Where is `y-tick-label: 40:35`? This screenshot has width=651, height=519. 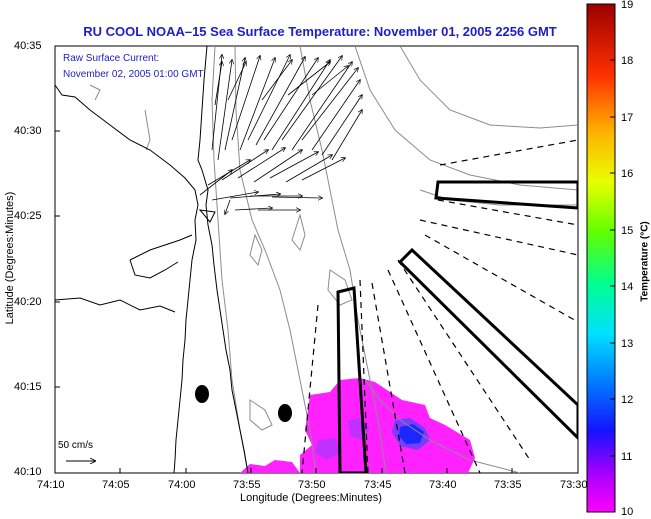 y-tick-label: 40:35 is located at coordinates (28, 46).